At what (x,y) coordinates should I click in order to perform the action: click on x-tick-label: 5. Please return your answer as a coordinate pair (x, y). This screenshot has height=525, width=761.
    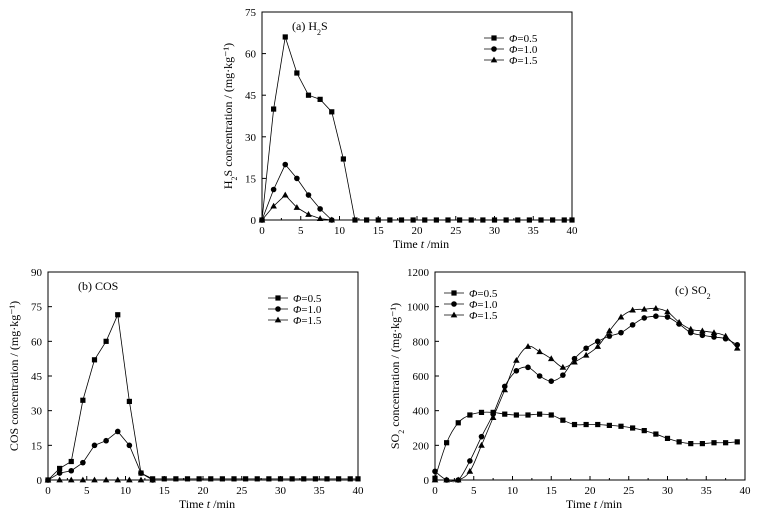
    Looking at the image, I should click on (474, 491).